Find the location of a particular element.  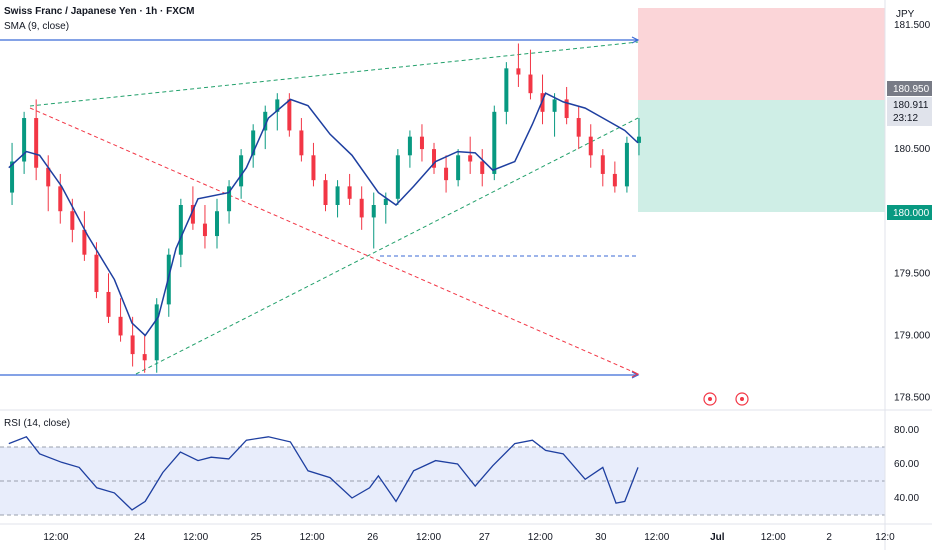

stop-loss-zone is located at coordinates (761, 54).